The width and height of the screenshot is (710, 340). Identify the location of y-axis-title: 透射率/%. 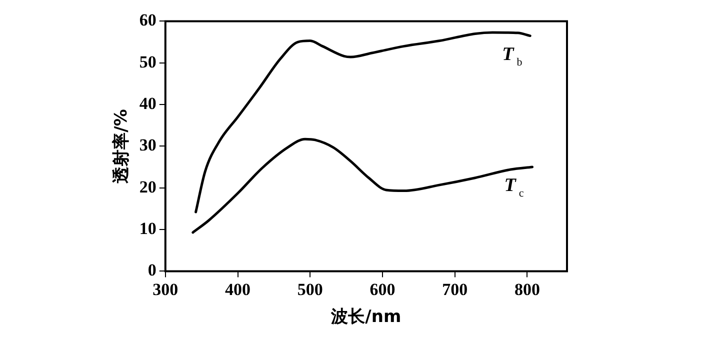
(122, 146).